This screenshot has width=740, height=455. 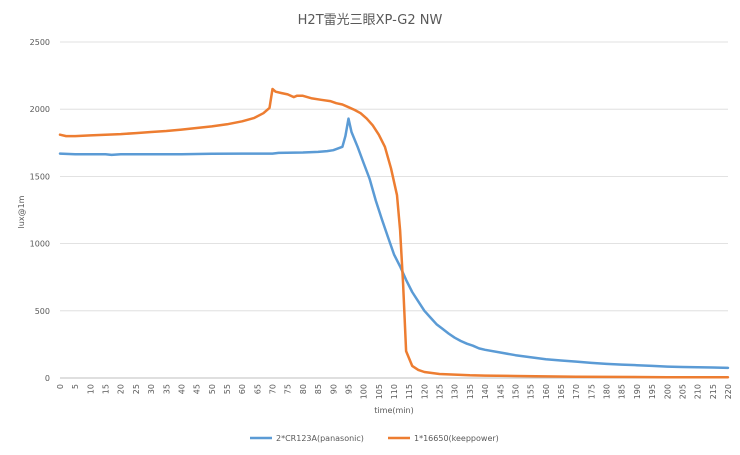 I want to click on x-tick-label: 20, so click(x=121, y=389).